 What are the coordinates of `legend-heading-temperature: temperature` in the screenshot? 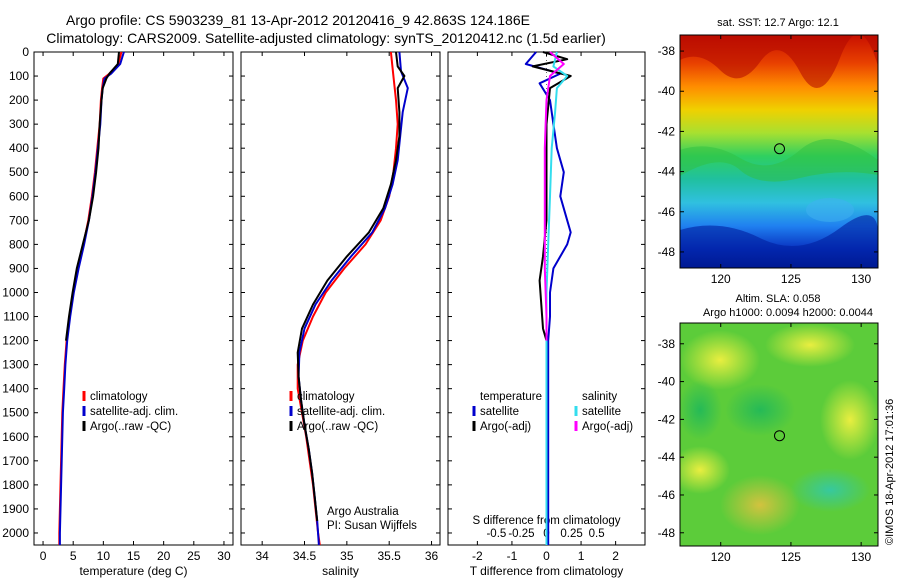 It's located at (511, 397).